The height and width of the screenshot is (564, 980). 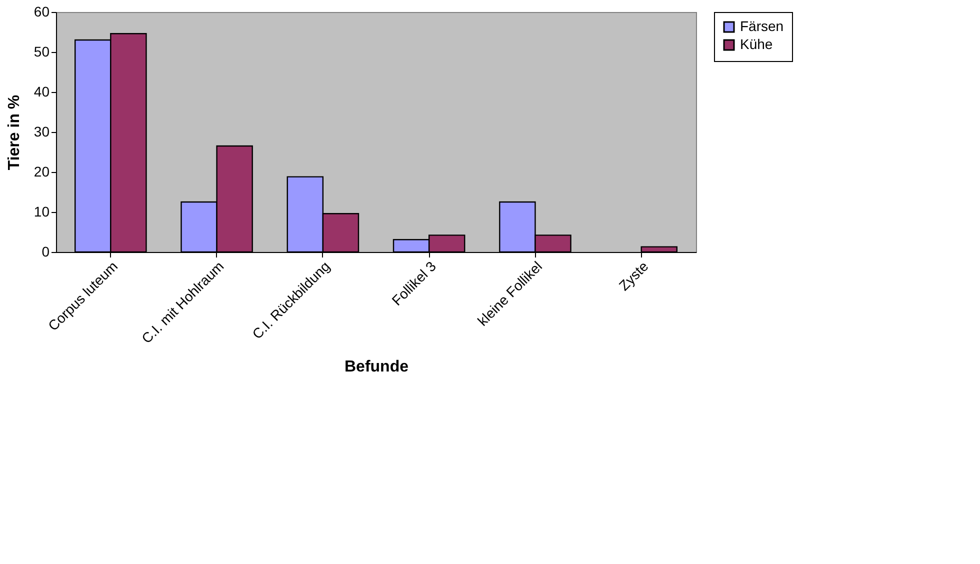 I want to click on y-tick-label: 20, so click(x=42, y=172).